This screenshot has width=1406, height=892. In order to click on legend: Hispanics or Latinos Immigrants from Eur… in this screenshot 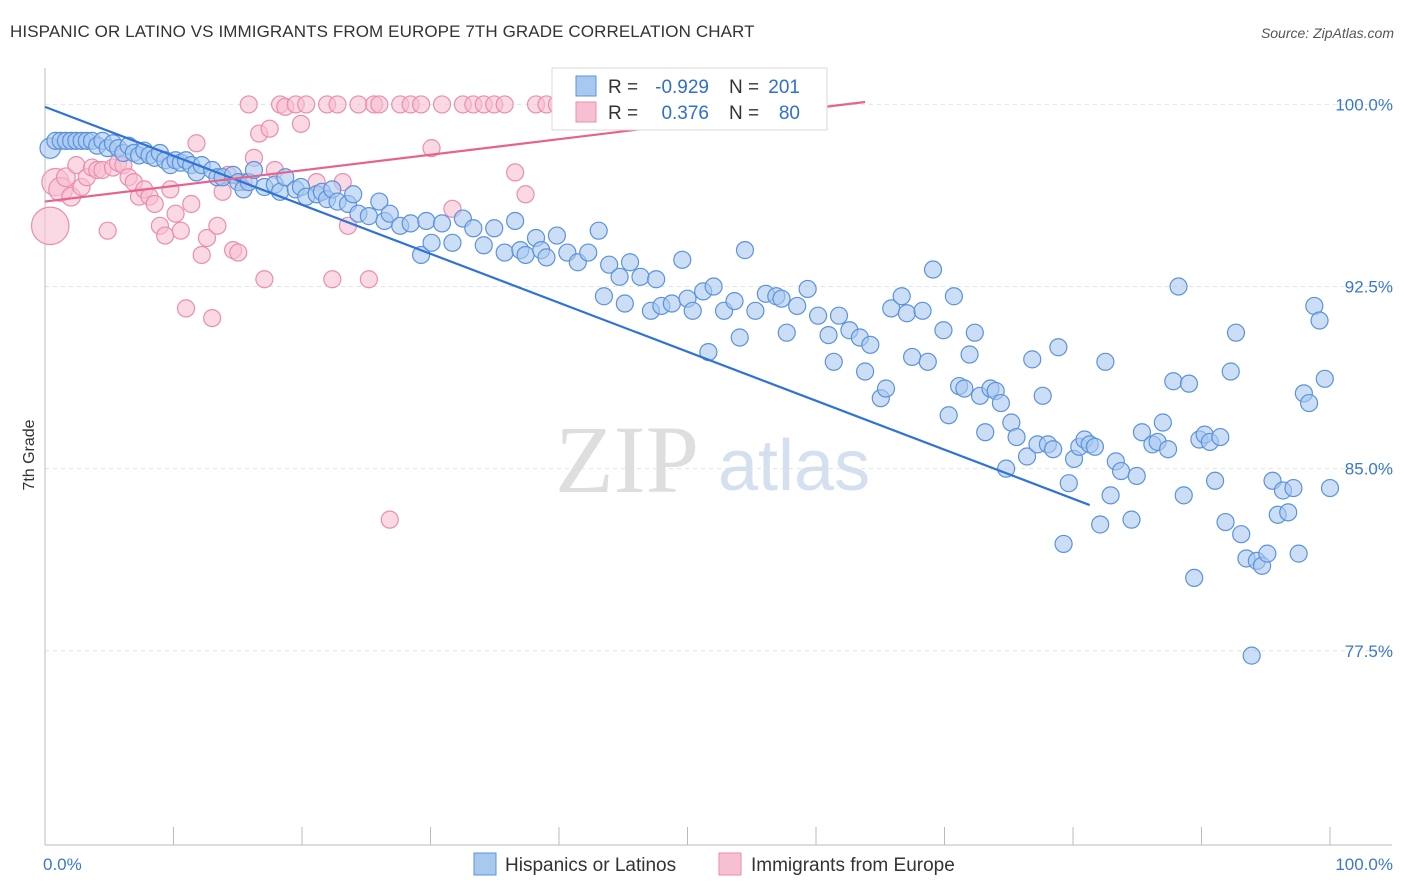, I will do `click(714, 864)`.